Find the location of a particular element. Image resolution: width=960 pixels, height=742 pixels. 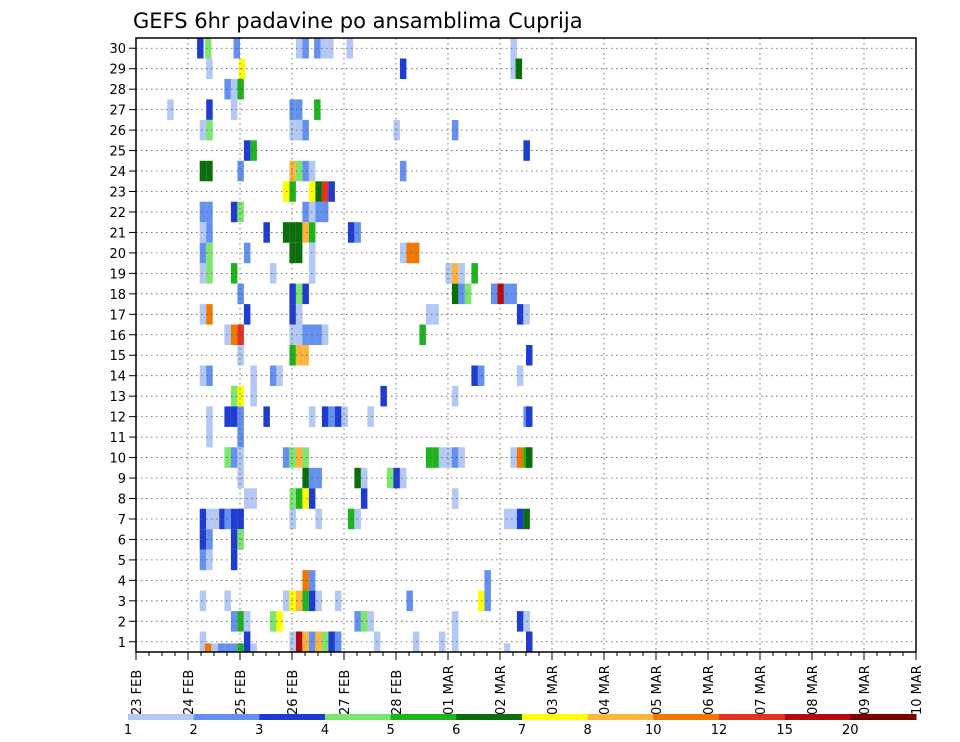

y-tick-label: 6 is located at coordinates (122, 540).